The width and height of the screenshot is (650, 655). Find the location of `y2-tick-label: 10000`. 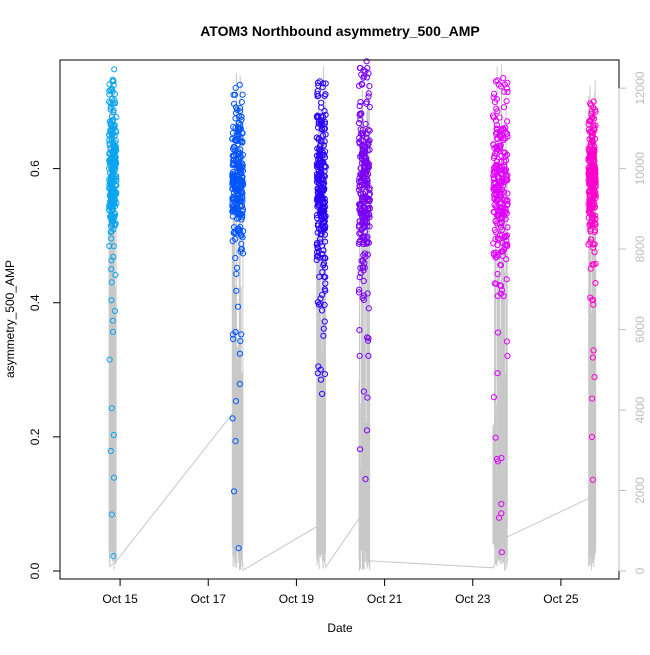

y2-tick-label: 10000 is located at coordinates (640, 169).